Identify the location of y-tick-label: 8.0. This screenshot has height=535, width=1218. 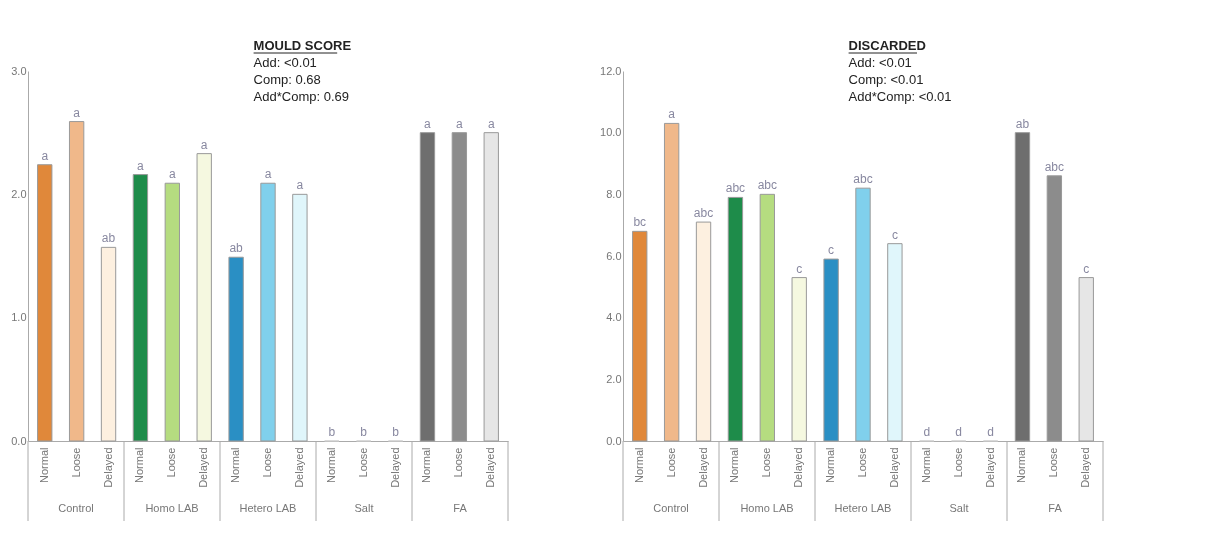
(614, 193).